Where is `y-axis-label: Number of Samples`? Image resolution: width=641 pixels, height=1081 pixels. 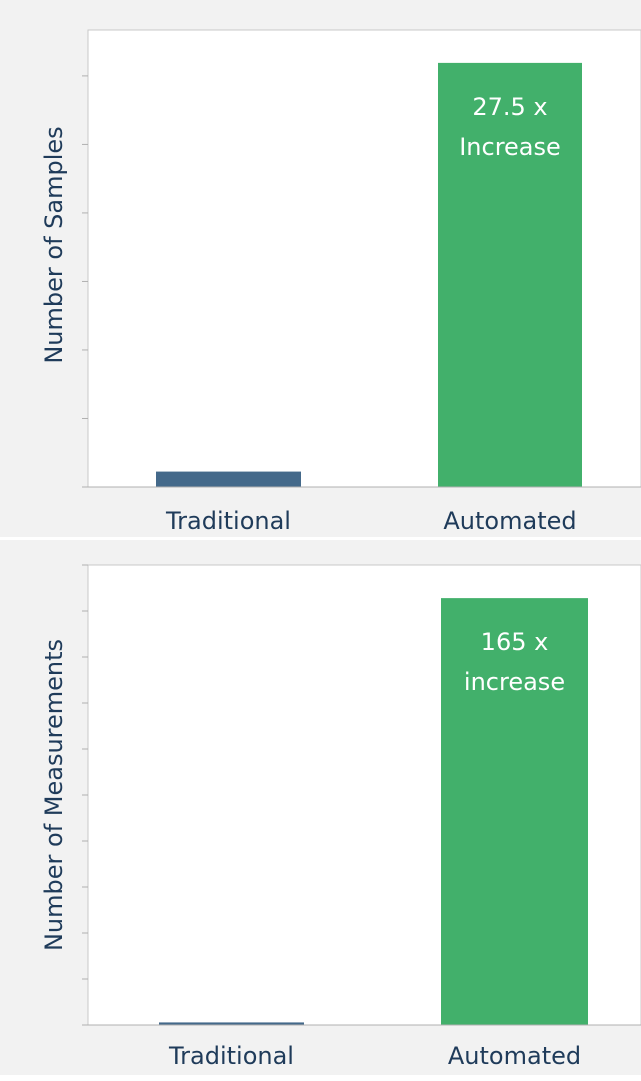
y-axis-label: Number of Samples is located at coordinates (54, 244).